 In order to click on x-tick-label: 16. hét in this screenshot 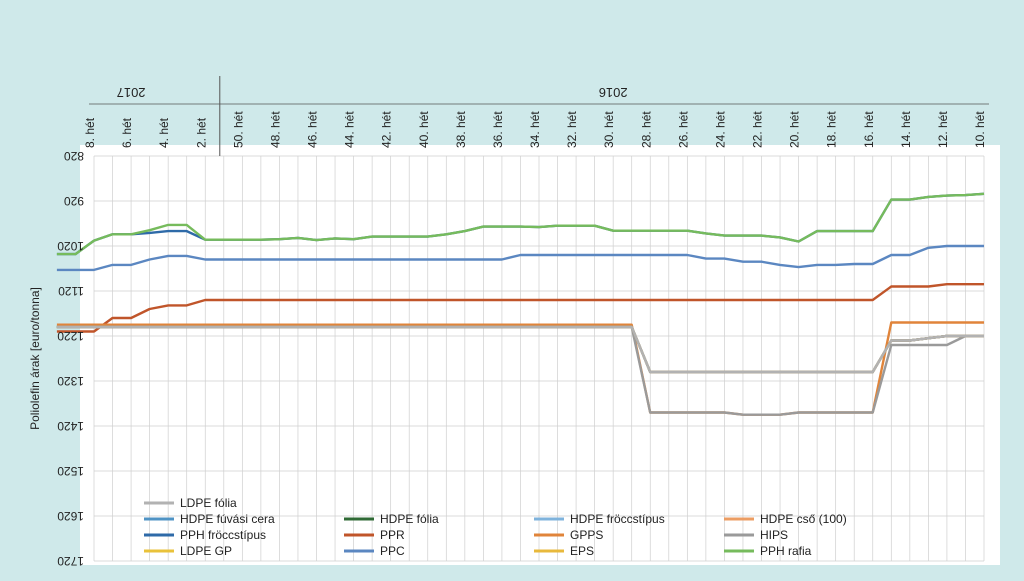, I will do `click(869, 129)`.